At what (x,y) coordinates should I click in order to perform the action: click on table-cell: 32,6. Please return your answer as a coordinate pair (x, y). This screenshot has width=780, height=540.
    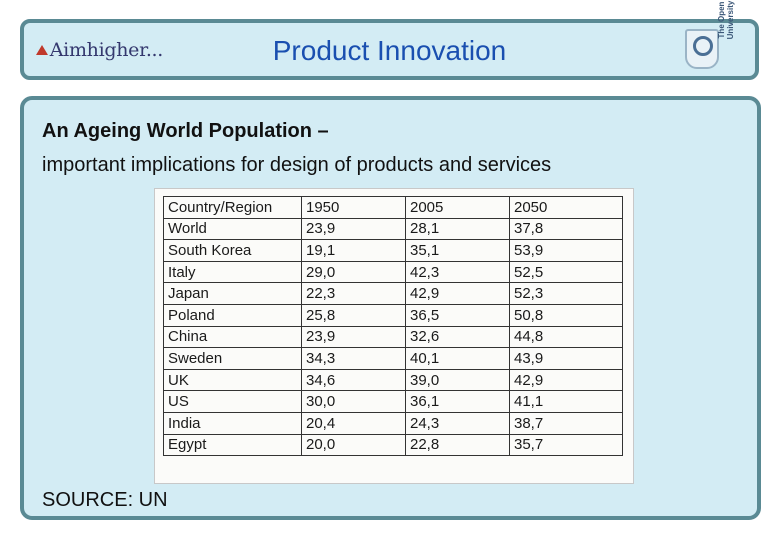
    Looking at the image, I should click on (457, 337).